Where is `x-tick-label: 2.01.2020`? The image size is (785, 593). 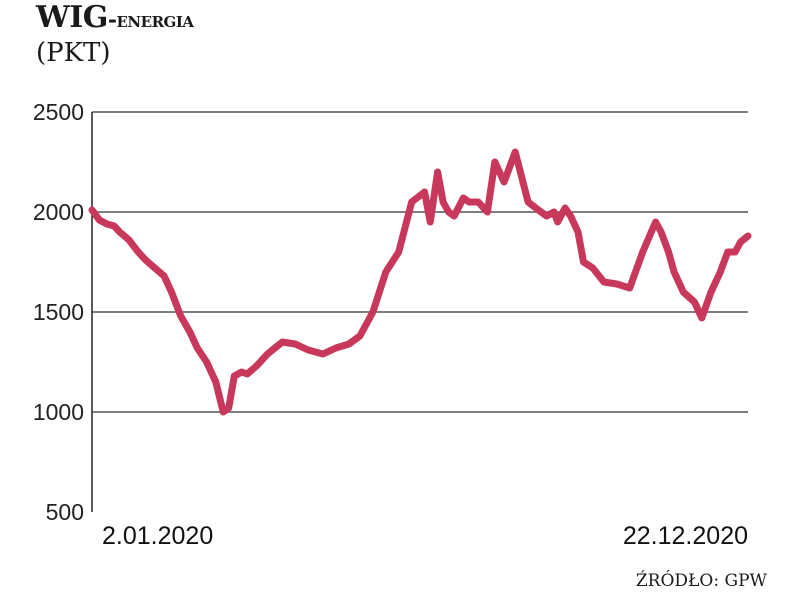
x-tick-label: 2.01.2020 is located at coordinates (157, 536).